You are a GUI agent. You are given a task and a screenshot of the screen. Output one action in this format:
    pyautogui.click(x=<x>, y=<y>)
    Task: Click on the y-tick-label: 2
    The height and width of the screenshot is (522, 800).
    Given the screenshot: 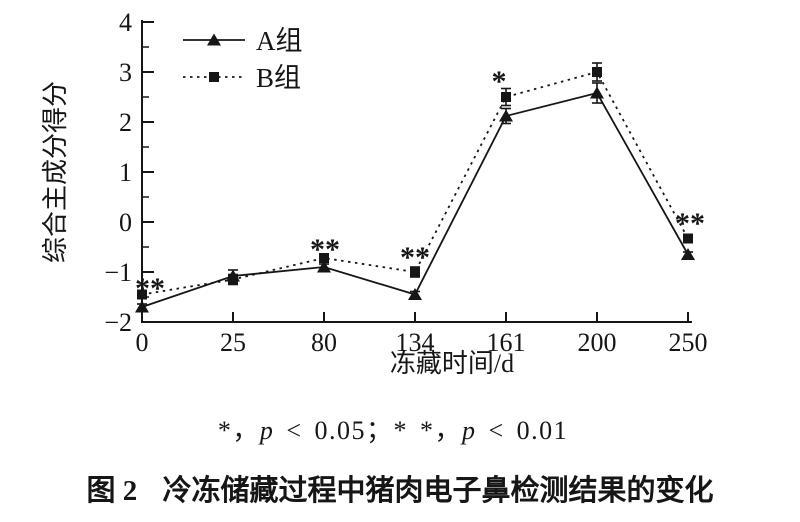 What is the action you would take?
    pyautogui.click(x=125, y=122)
    